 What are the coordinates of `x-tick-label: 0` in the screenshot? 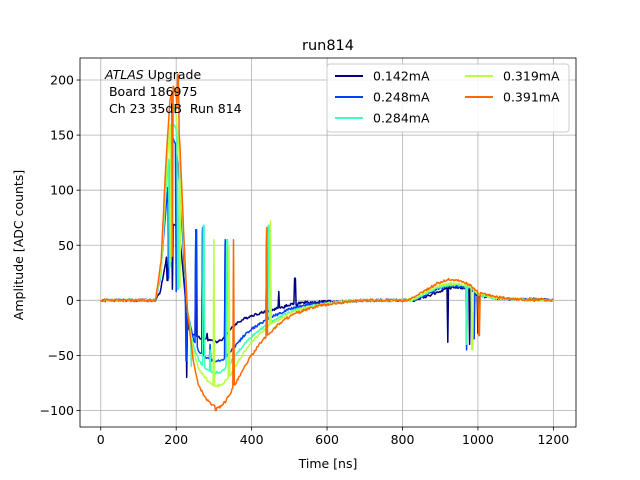 It's located at (101, 439).